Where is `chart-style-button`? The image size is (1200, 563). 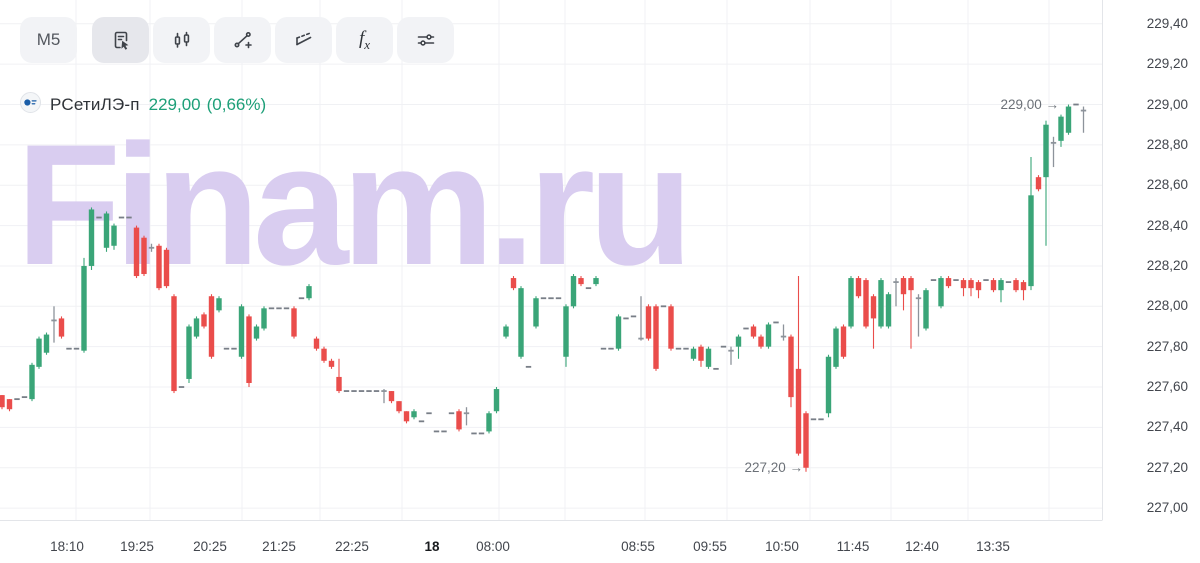
chart-style-button is located at coordinates (181, 40).